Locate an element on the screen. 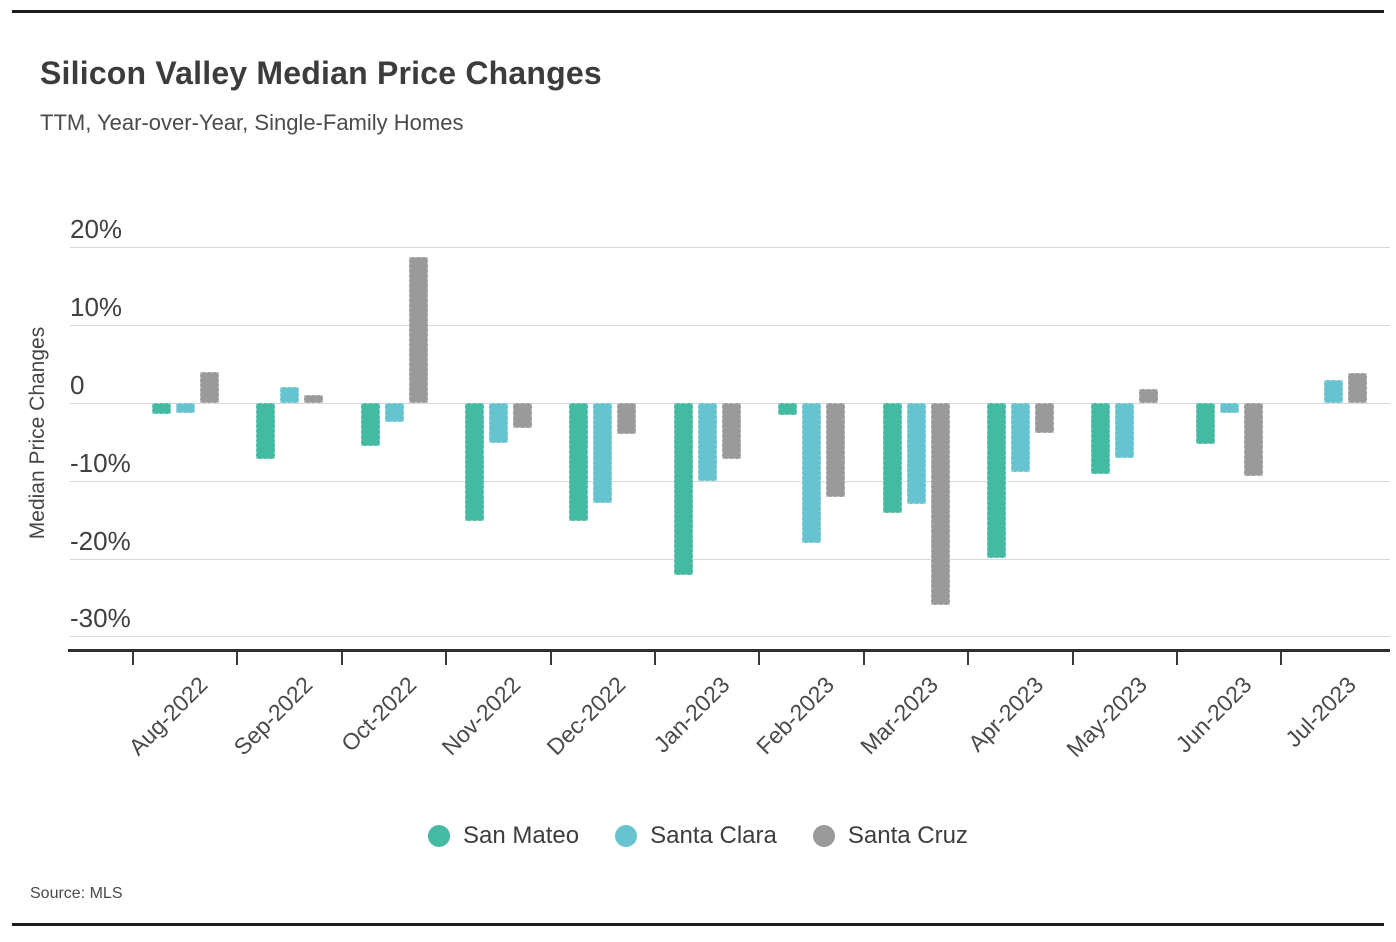 The height and width of the screenshot is (942, 1396). source-note: Source: MLS is located at coordinates (76, 893).